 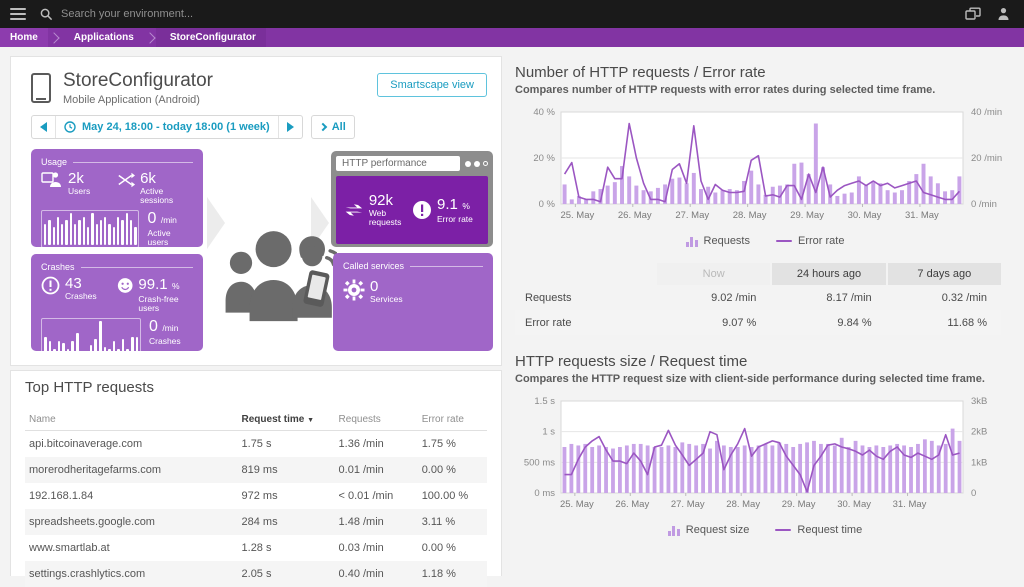 What do you see at coordinates (973, 14) in the screenshot?
I see `windows-icon` at bounding box center [973, 14].